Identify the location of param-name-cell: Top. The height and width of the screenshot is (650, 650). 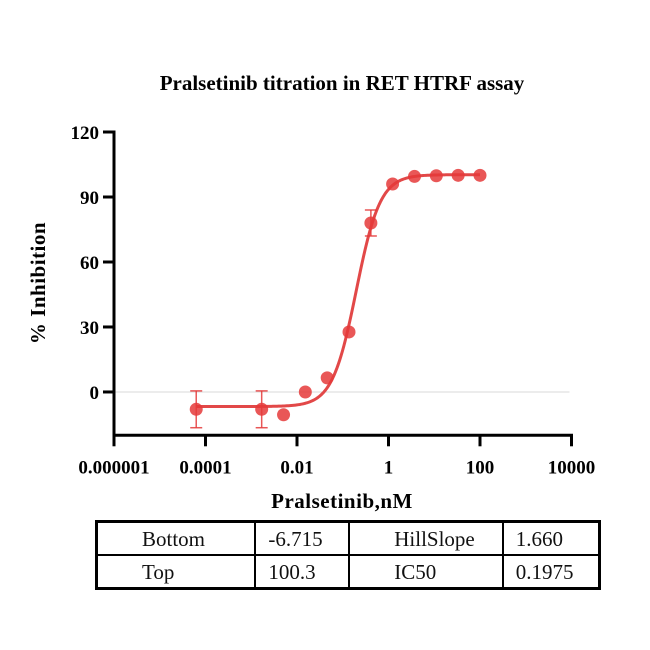
(176, 572).